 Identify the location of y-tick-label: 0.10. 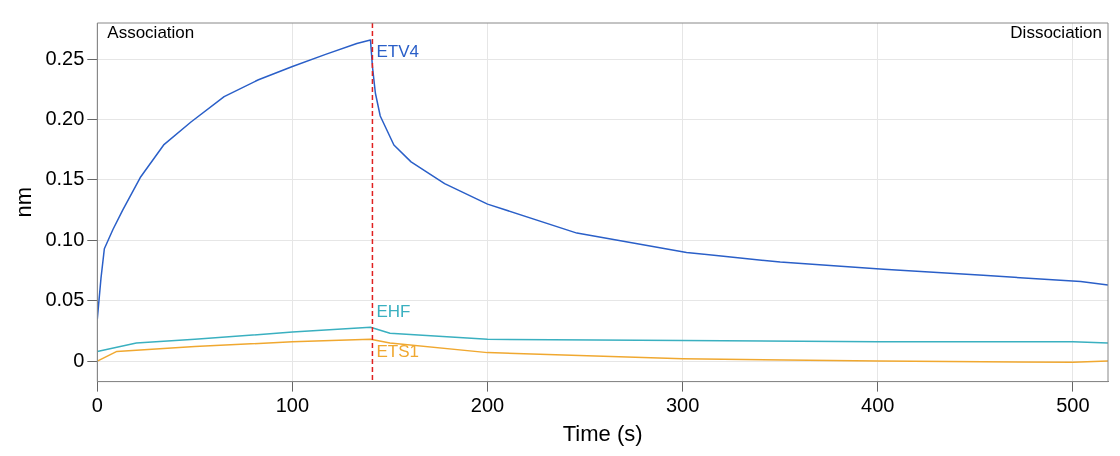
(65, 238).